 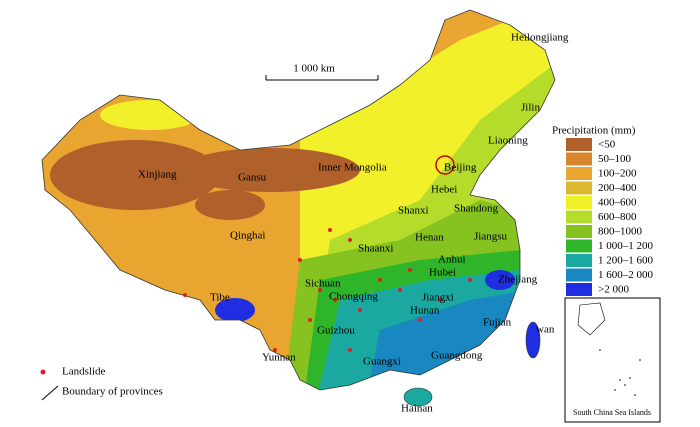 What do you see at coordinates (382, 362) in the screenshot?
I see `province-label: Guangxi` at bounding box center [382, 362].